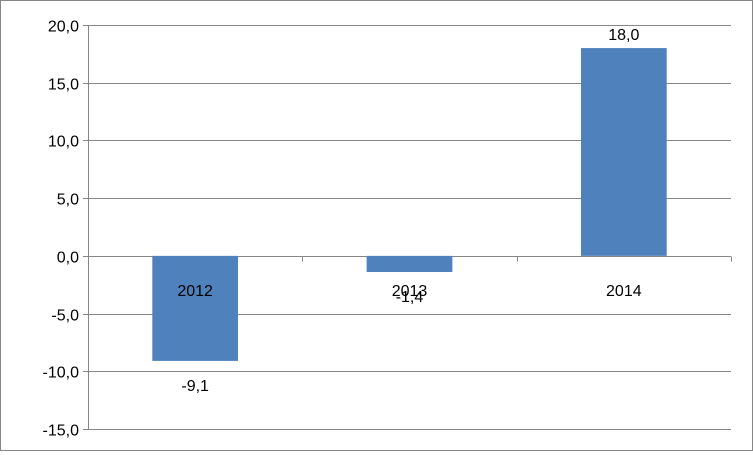 The height and width of the screenshot is (455, 753). Describe the element at coordinates (63, 85) in the screenshot. I see `y-tick-label: 15,0` at that location.